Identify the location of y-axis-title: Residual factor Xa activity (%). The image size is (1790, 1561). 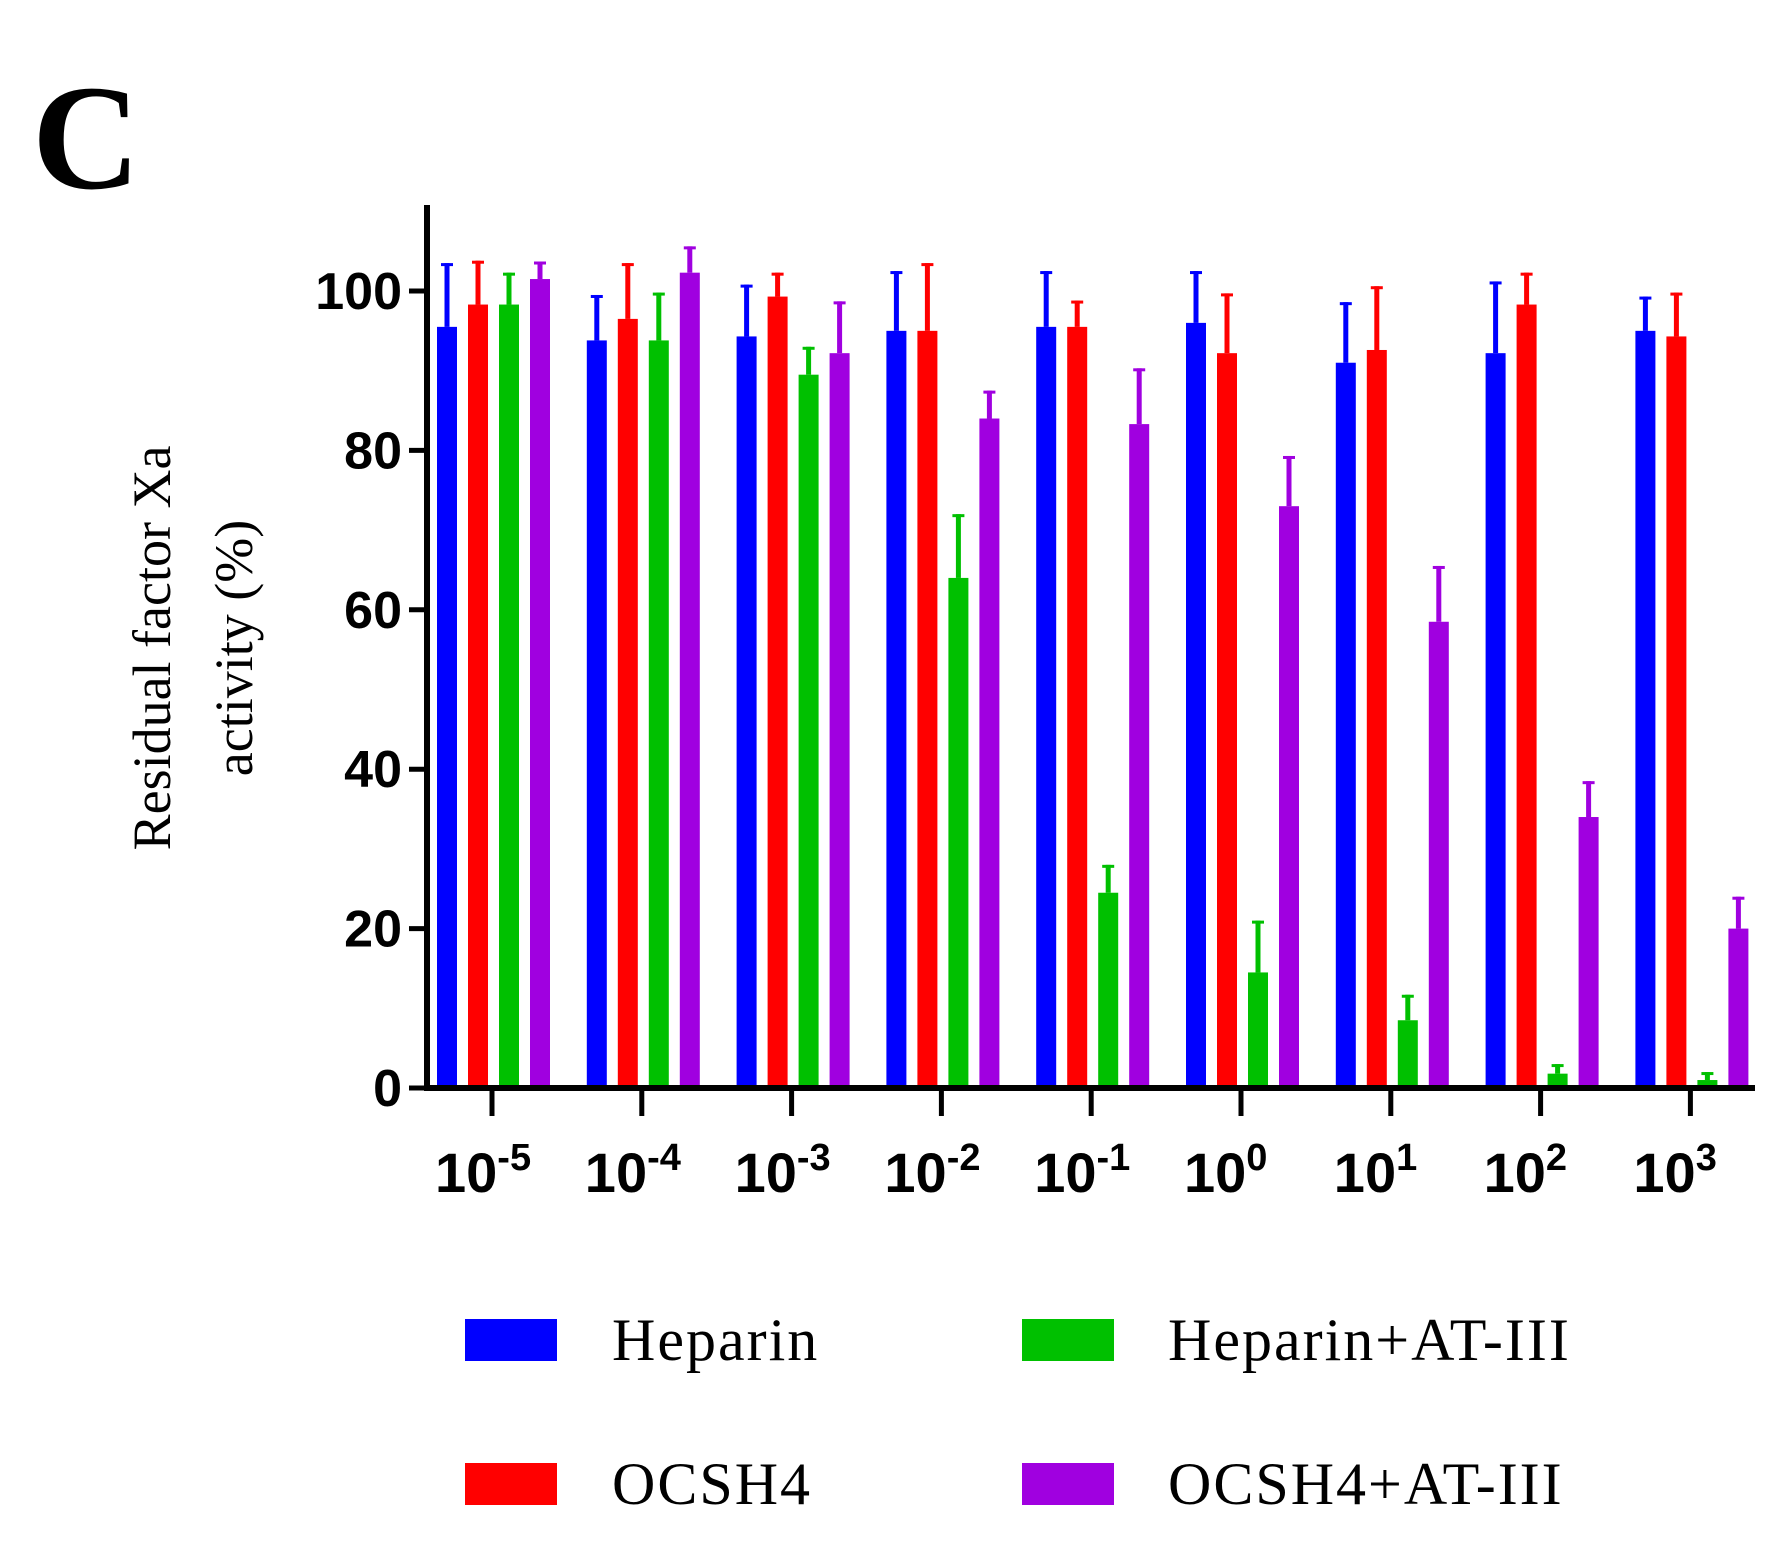
(193, 648).